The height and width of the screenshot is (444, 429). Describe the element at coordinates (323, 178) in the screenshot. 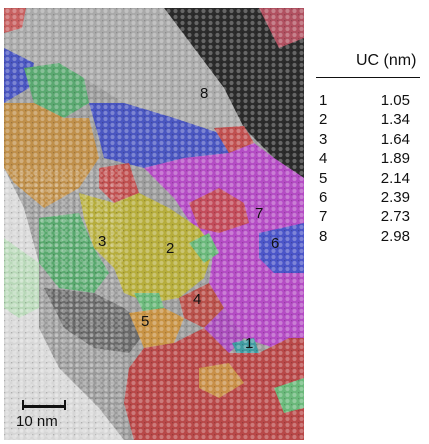

I see `legend-row-index: 5` at that location.